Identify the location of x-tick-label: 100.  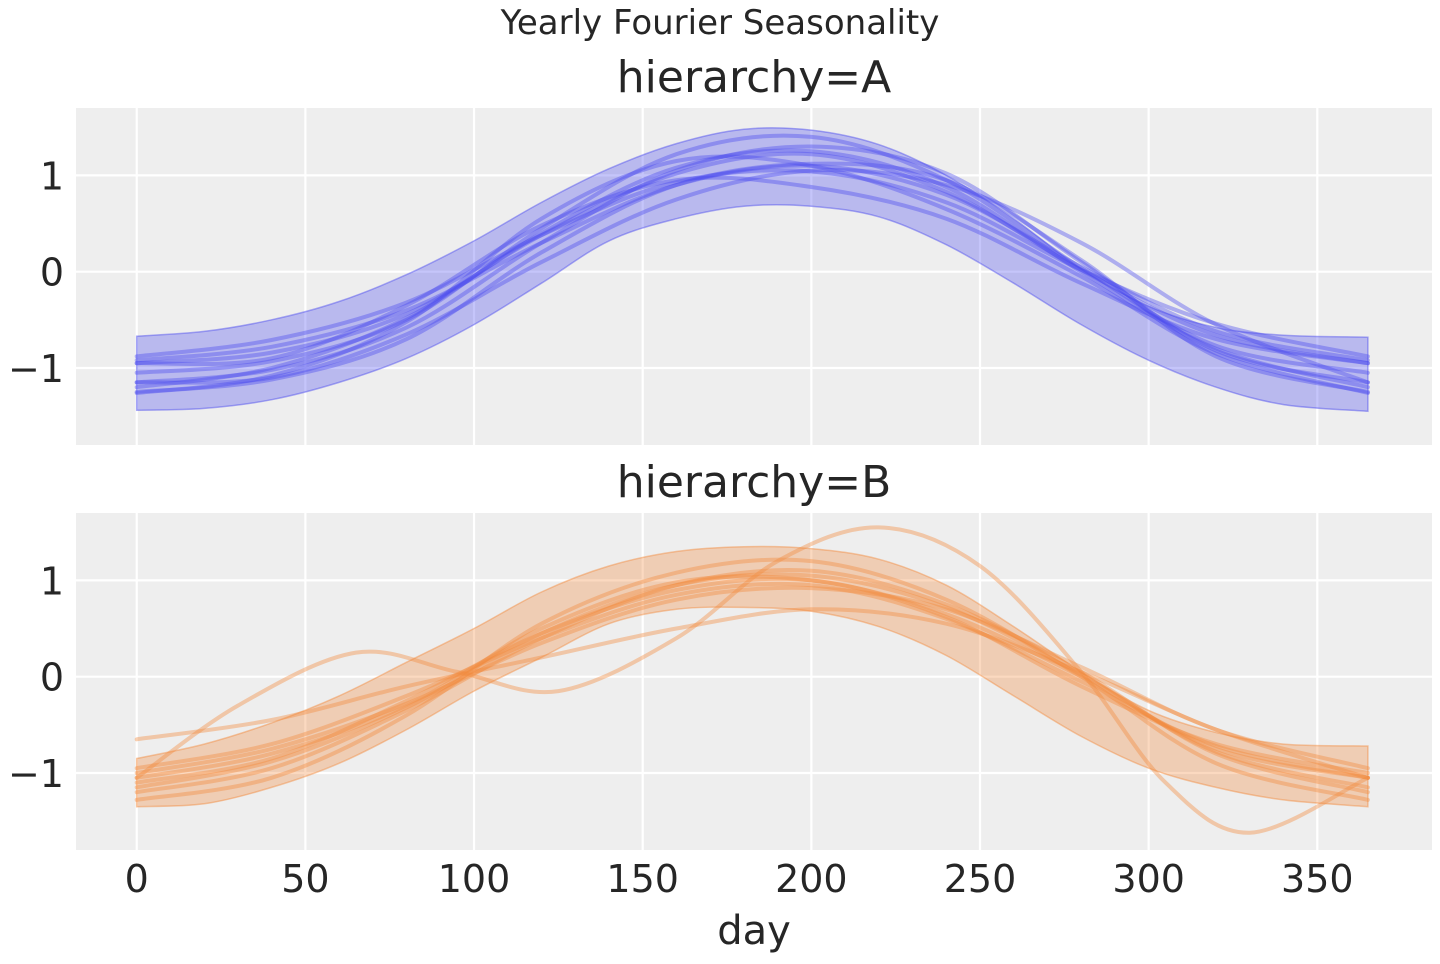
(474, 879).